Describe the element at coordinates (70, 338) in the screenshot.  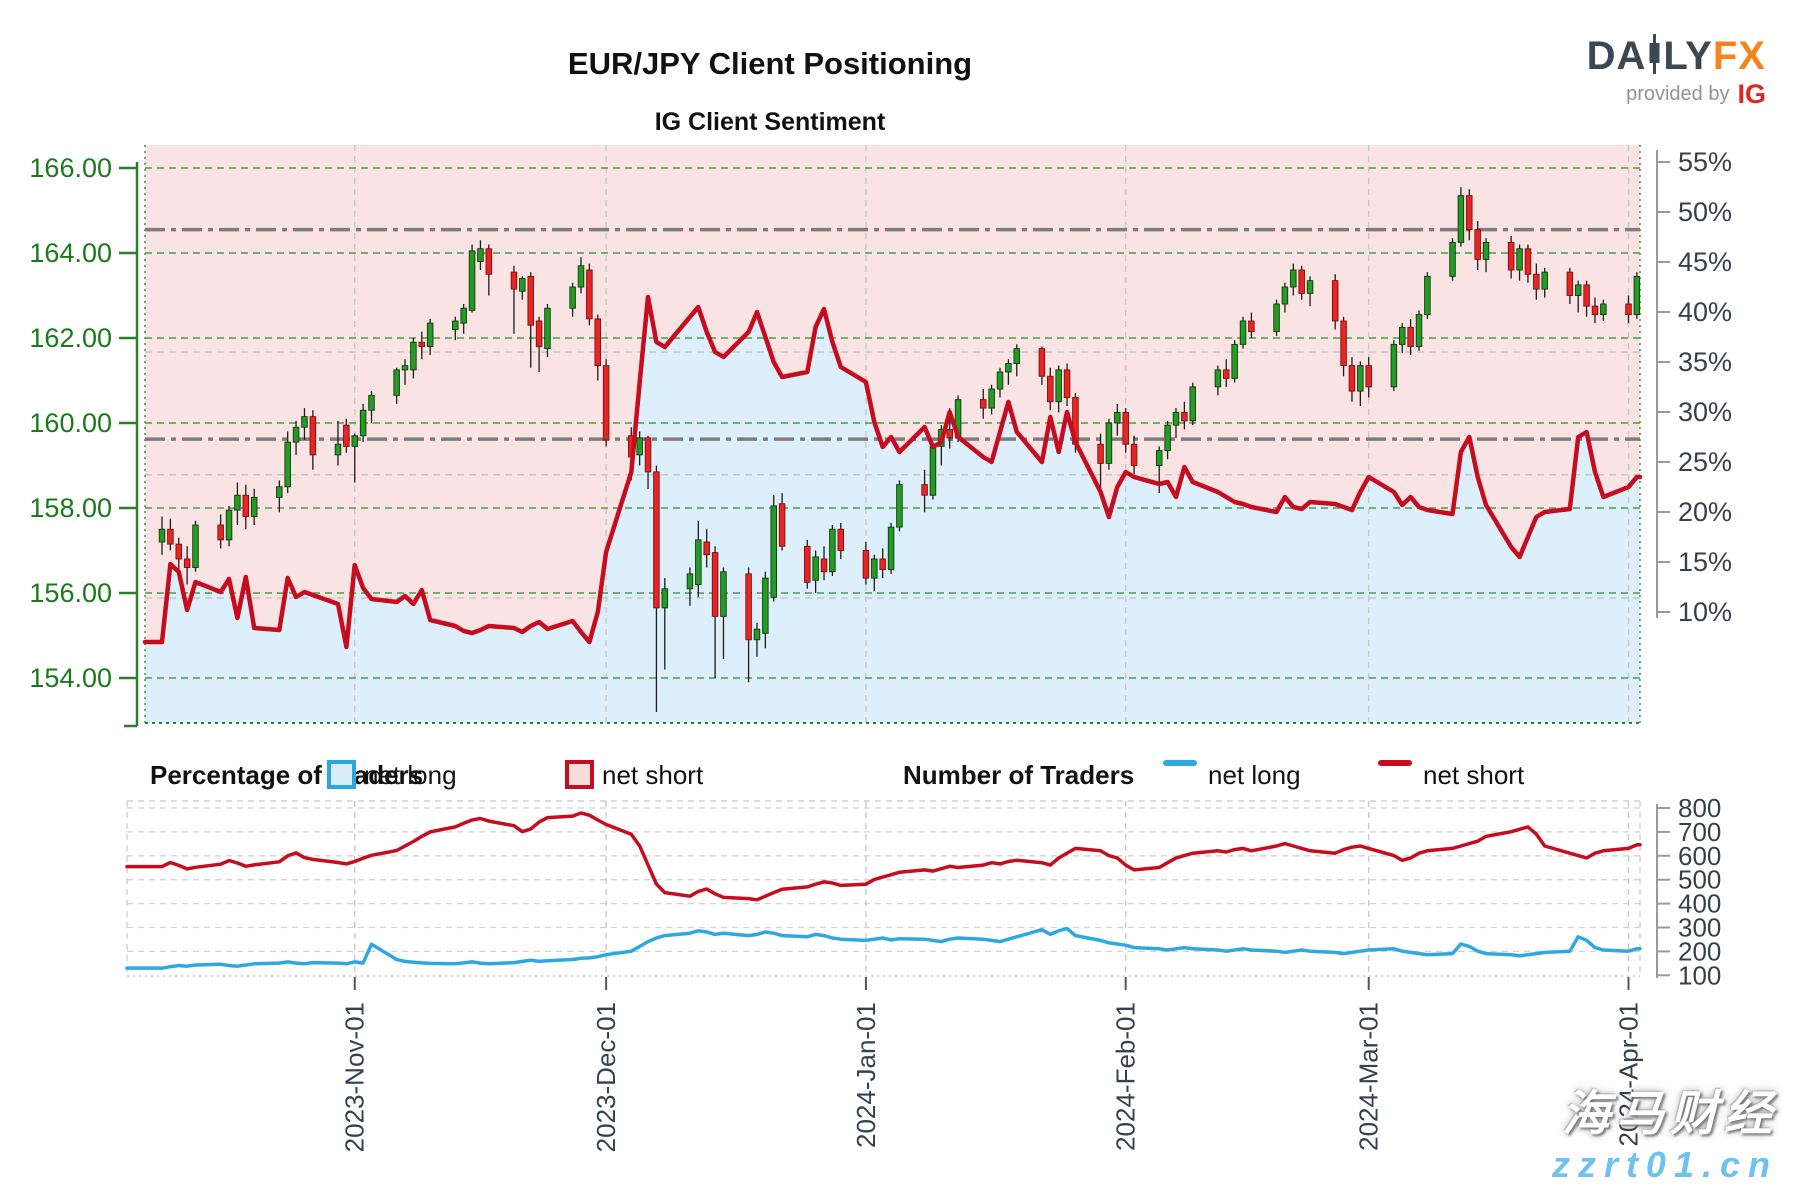
I see `svg-text: 162.00` at that location.